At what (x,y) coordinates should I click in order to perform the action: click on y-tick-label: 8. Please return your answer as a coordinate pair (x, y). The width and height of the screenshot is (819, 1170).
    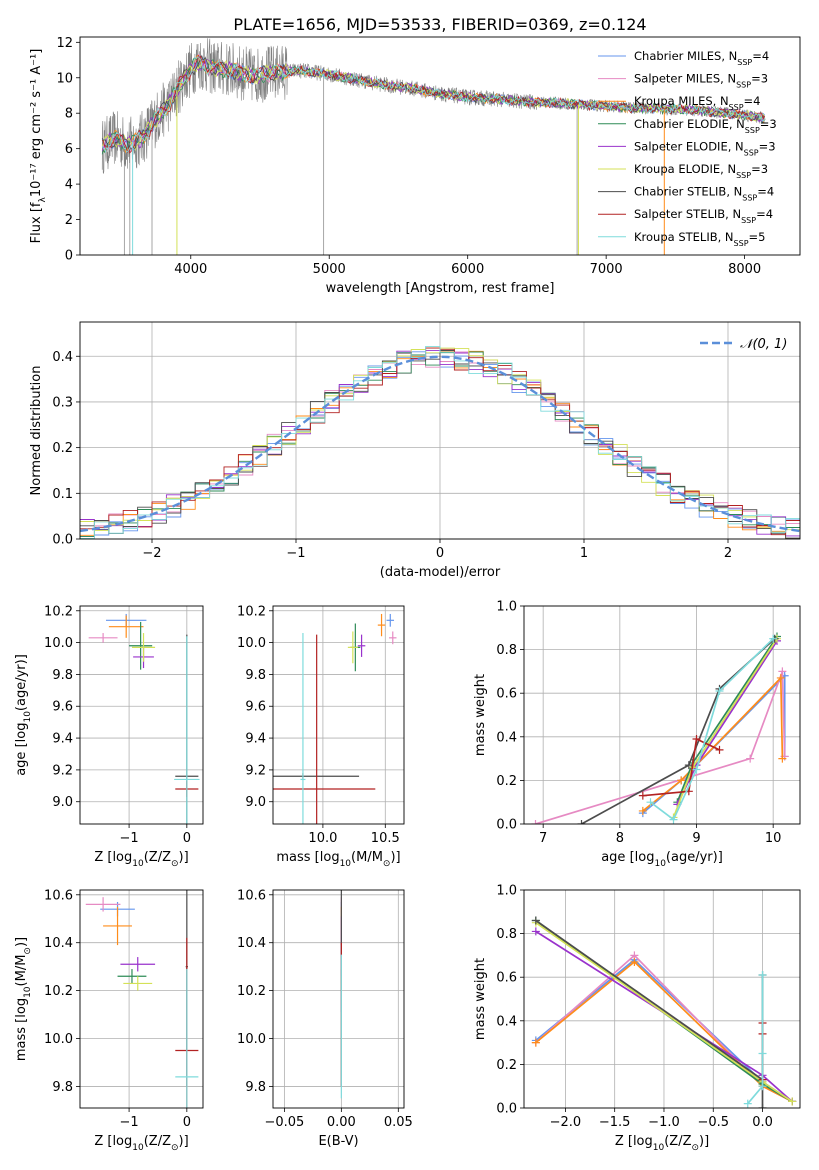
    Looking at the image, I should click on (69, 114).